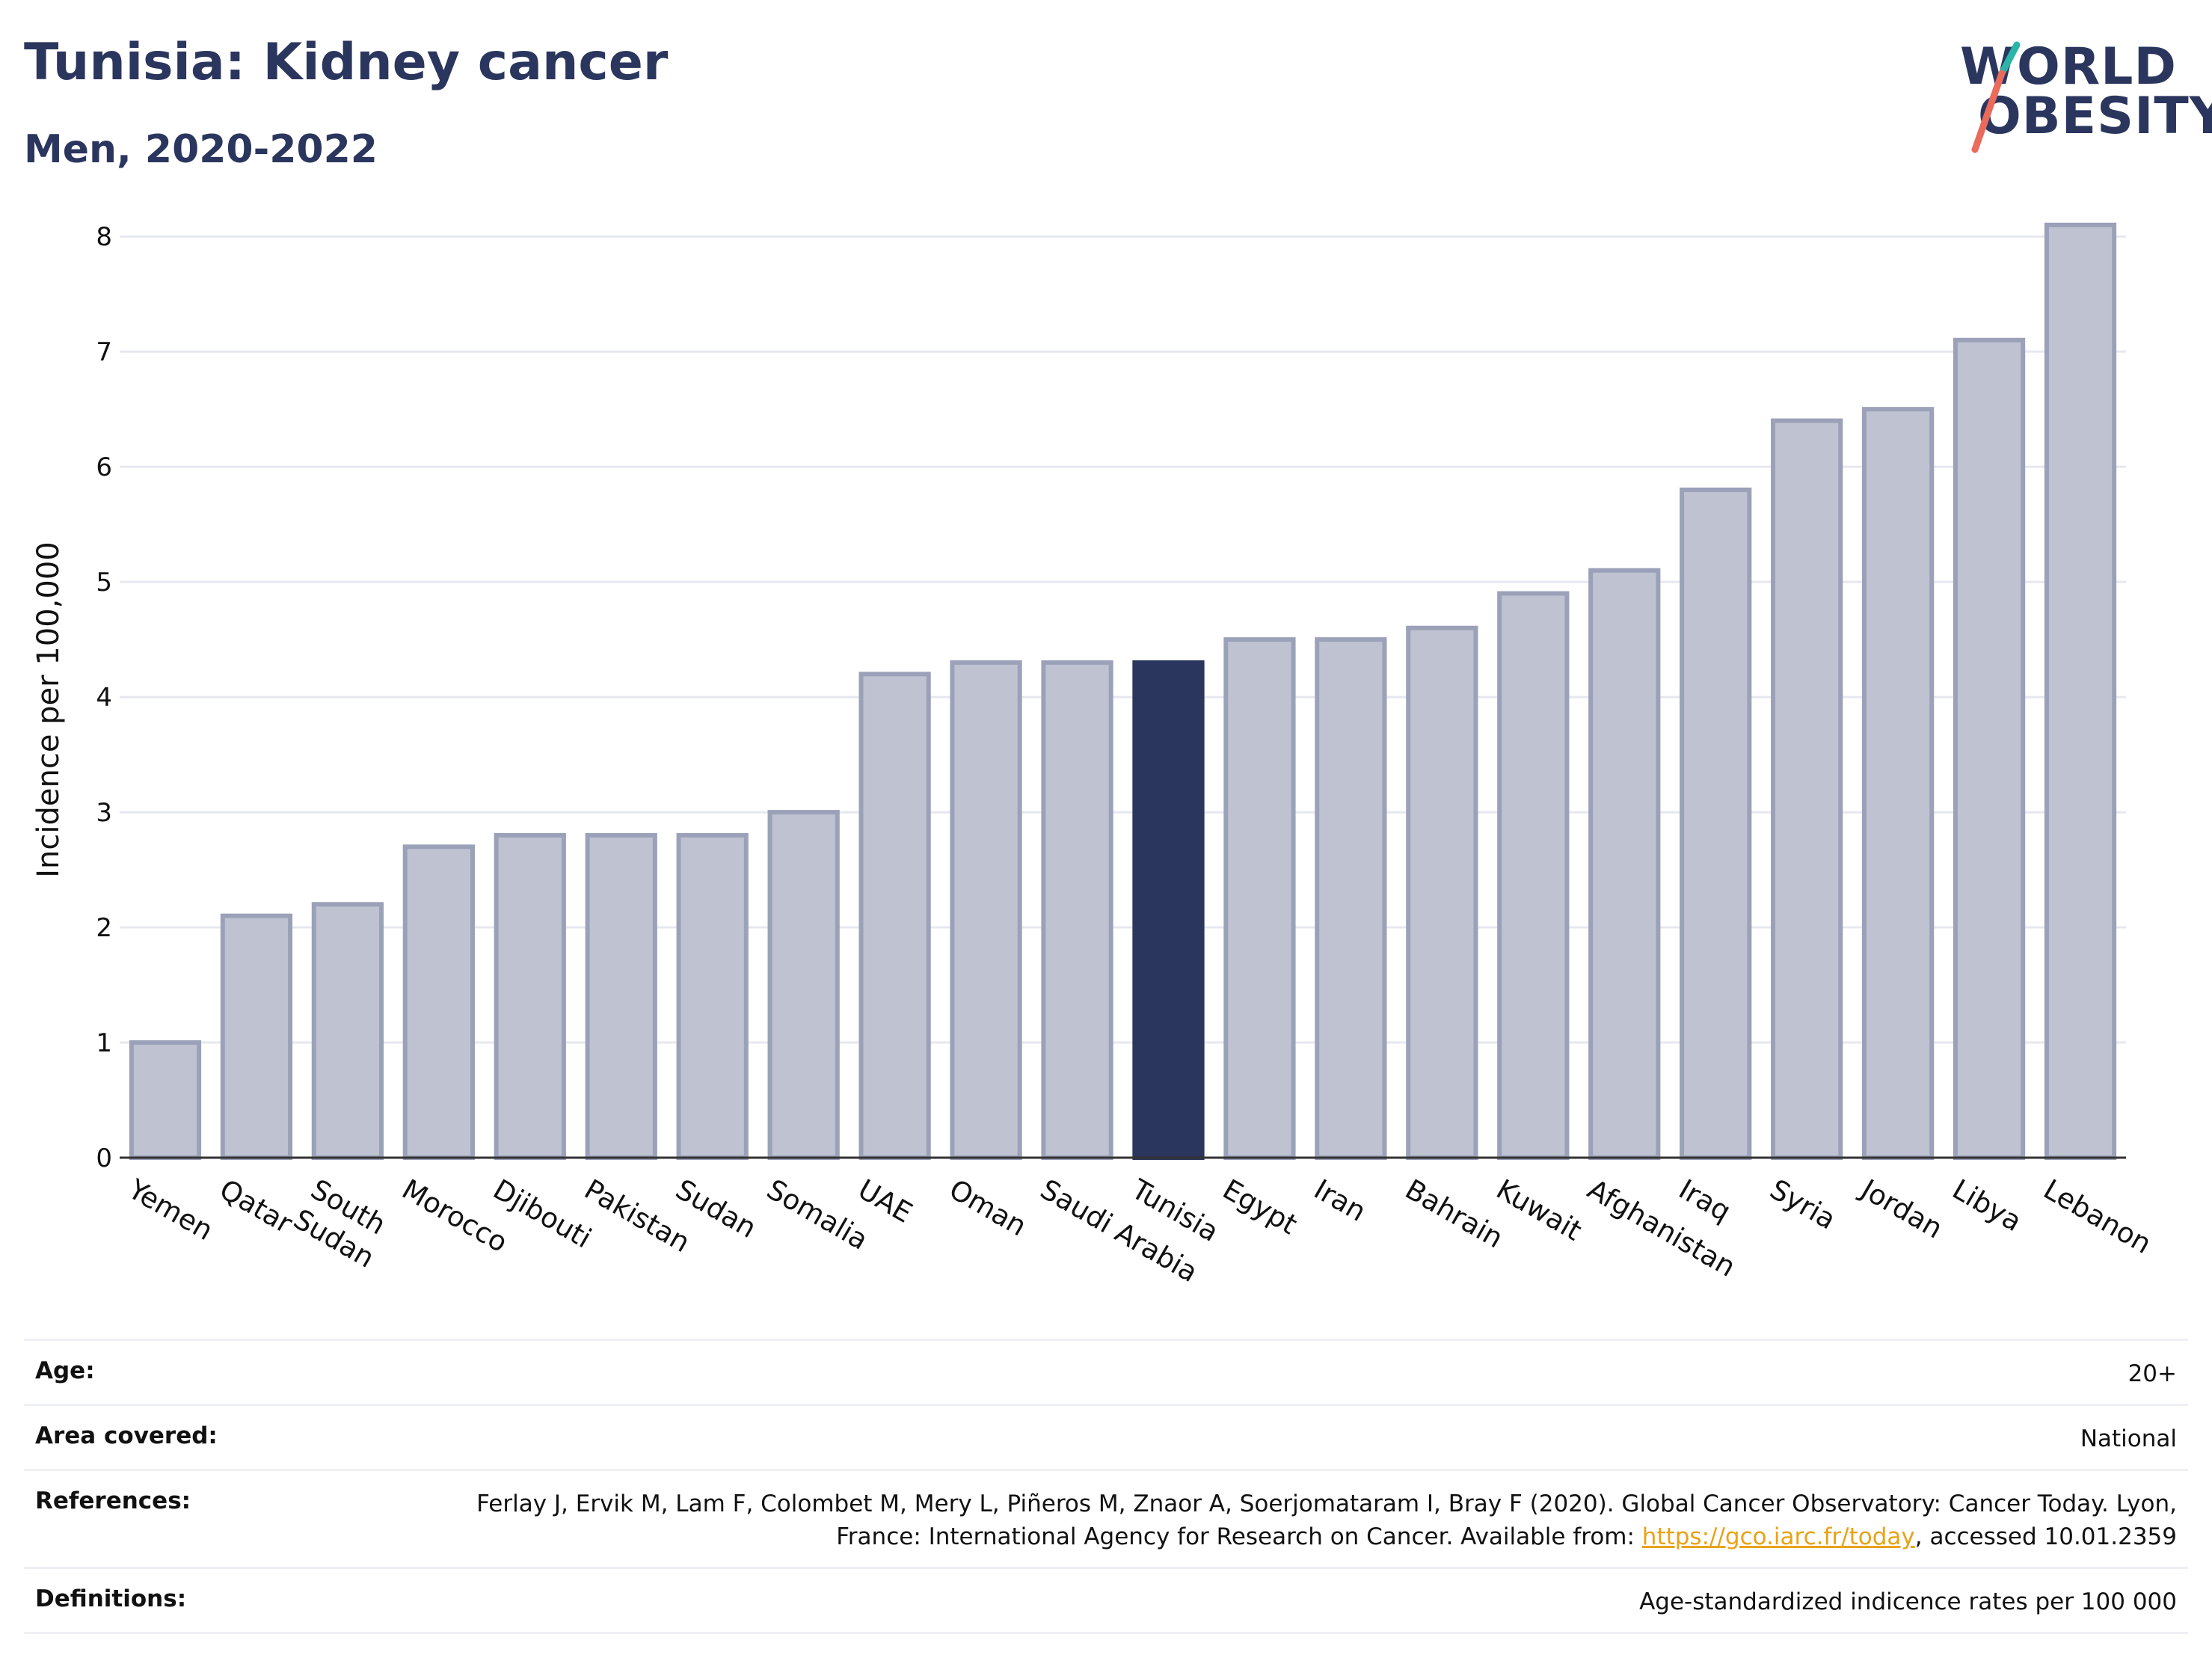 This screenshot has width=2212, height=1655. I want to click on x-tick-label: Egypt, so click(1260, 1207).